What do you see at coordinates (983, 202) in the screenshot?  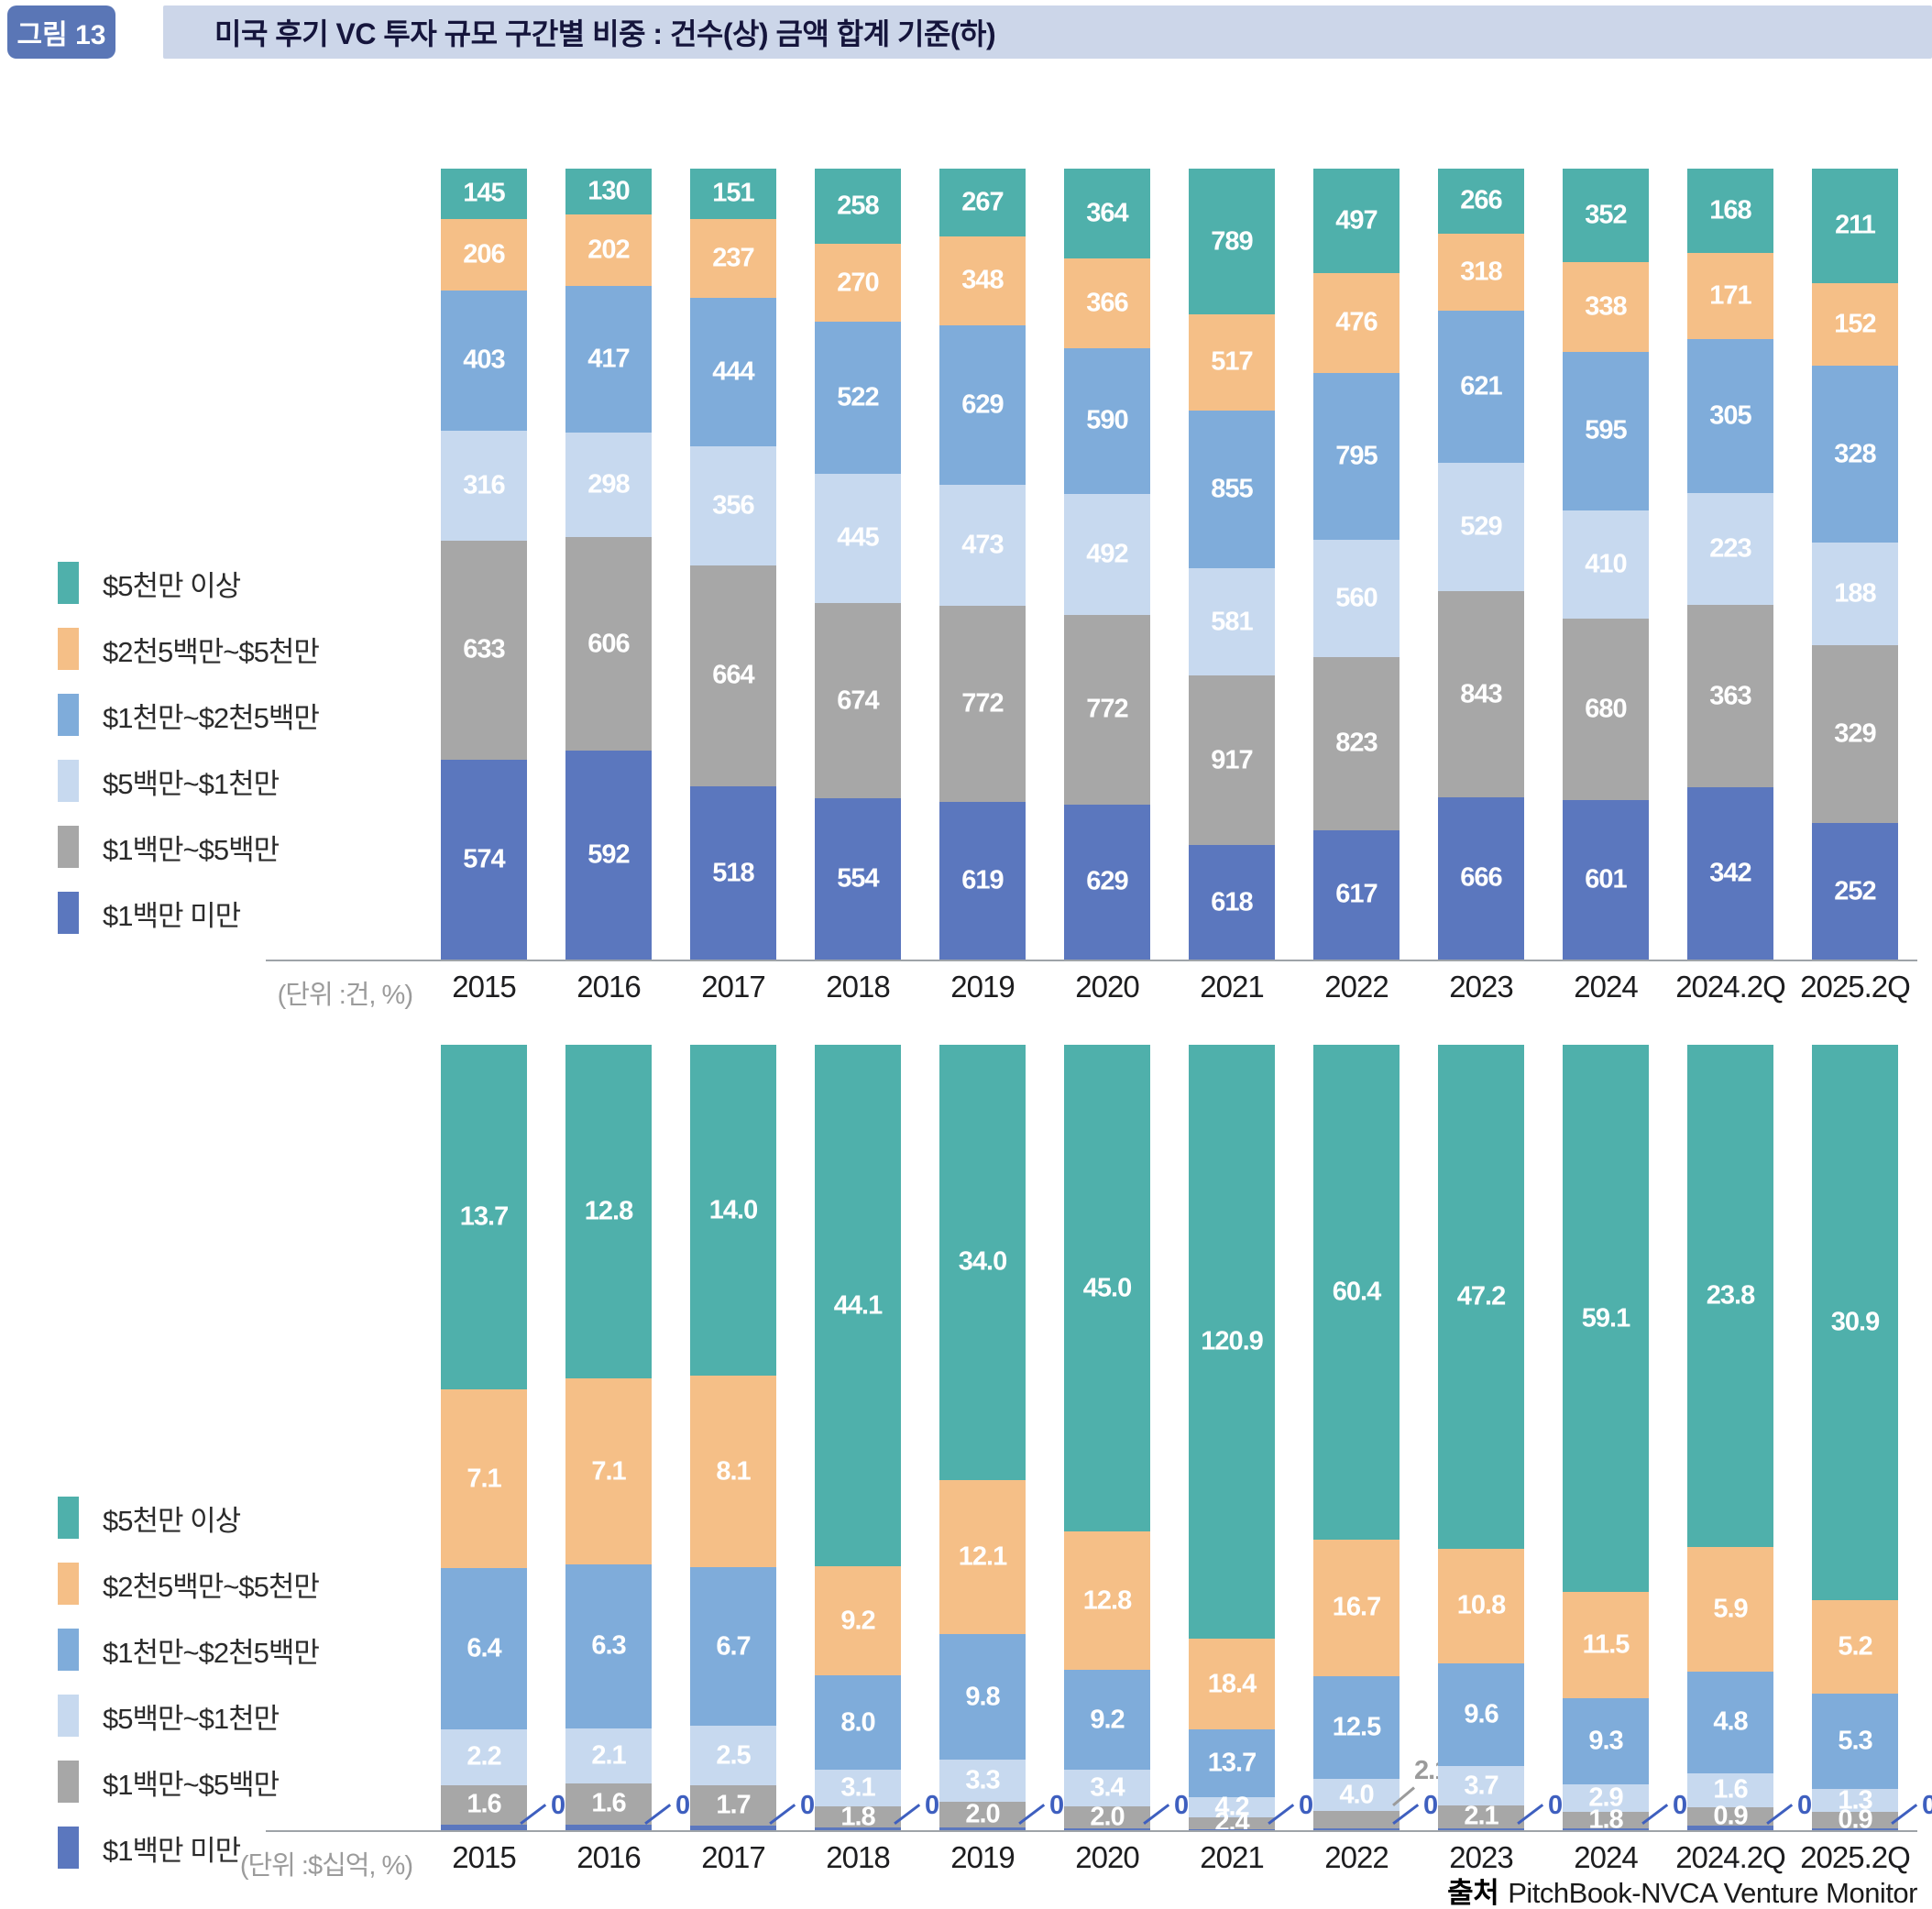 I see `segment-value: 267` at bounding box center [983, 202].